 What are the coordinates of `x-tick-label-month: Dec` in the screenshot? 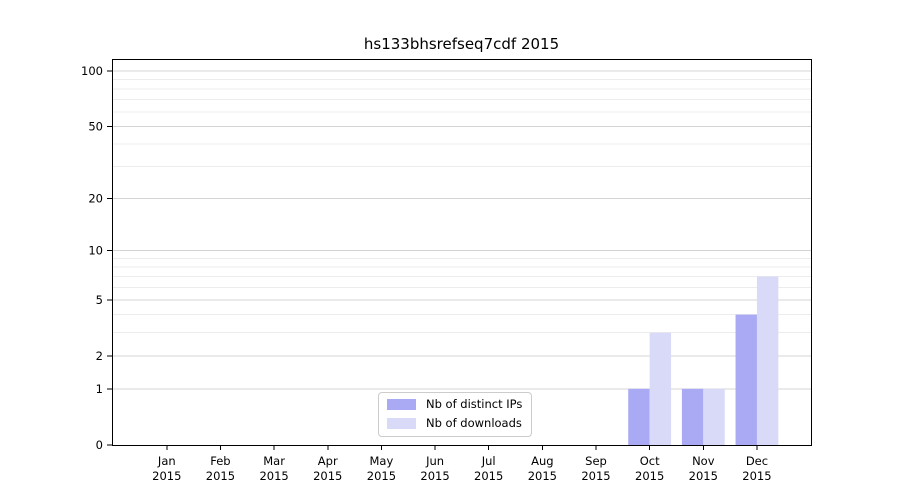 It's located at (757, 461).